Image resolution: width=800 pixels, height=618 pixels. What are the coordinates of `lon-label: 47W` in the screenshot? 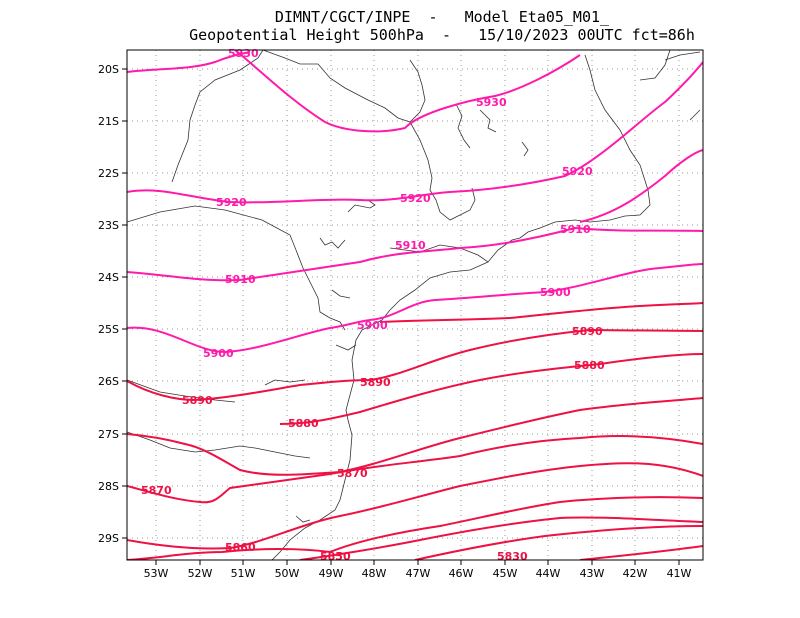 It's located at (418, 573).